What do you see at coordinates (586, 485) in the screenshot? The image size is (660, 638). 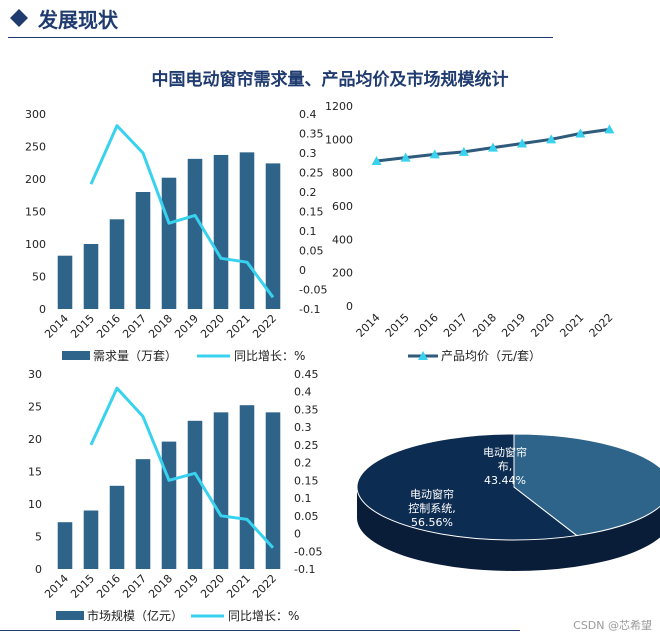 I see `pie-slice-curtain-fabric` at bounding box center [586, 485].